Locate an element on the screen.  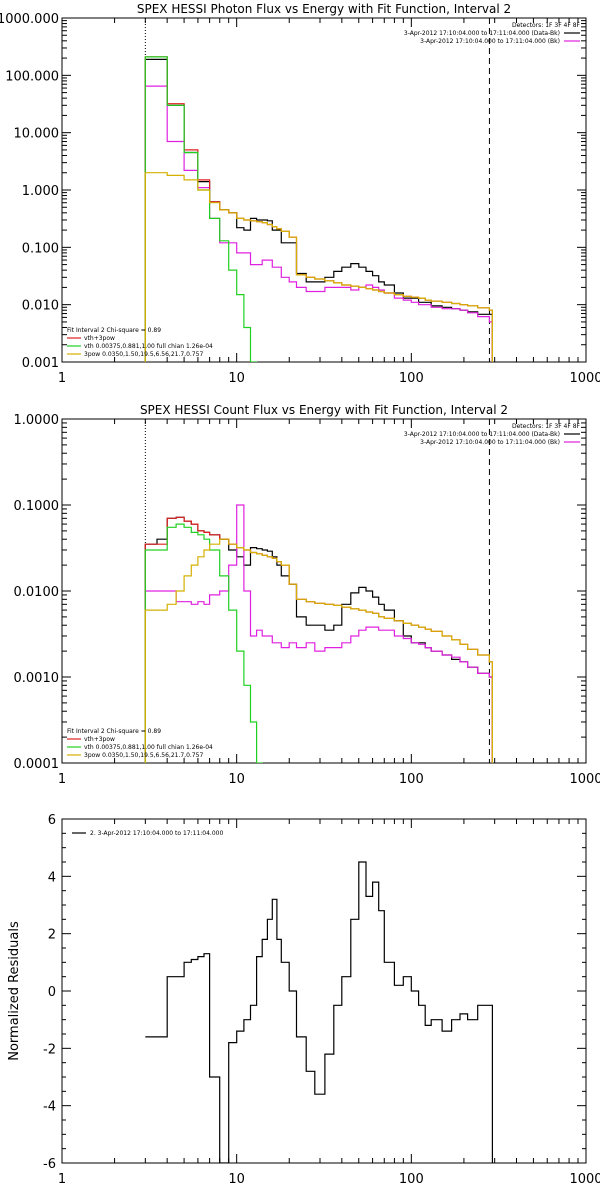
y-tick-label: 0.0100 is located at coordinates (37, 592).